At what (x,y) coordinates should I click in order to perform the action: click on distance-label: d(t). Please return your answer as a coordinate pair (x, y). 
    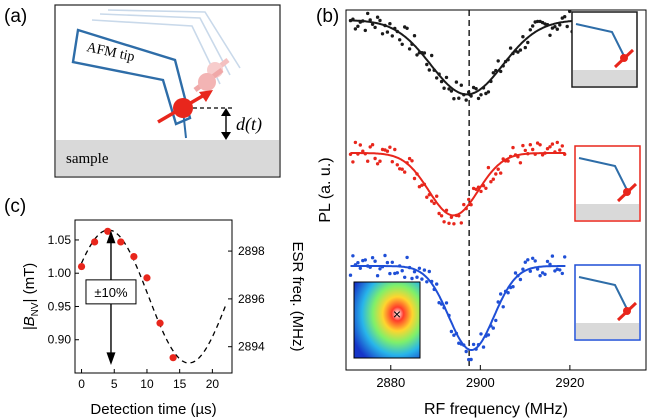
    Looking at the image, I should click on (249, 124).